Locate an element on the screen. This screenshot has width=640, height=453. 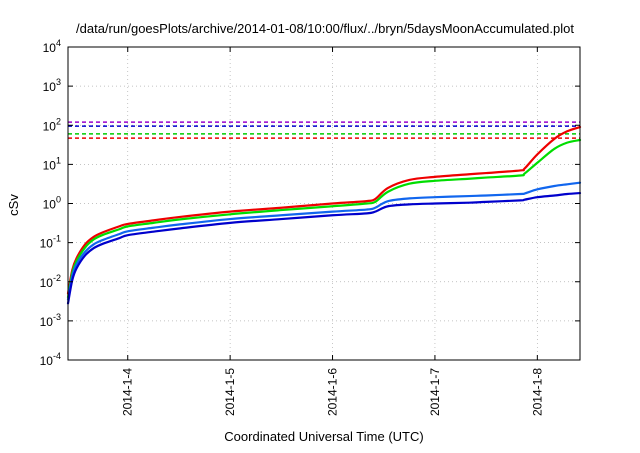
y-tick-label: 10⁻² is located at coordinates (50, 281).